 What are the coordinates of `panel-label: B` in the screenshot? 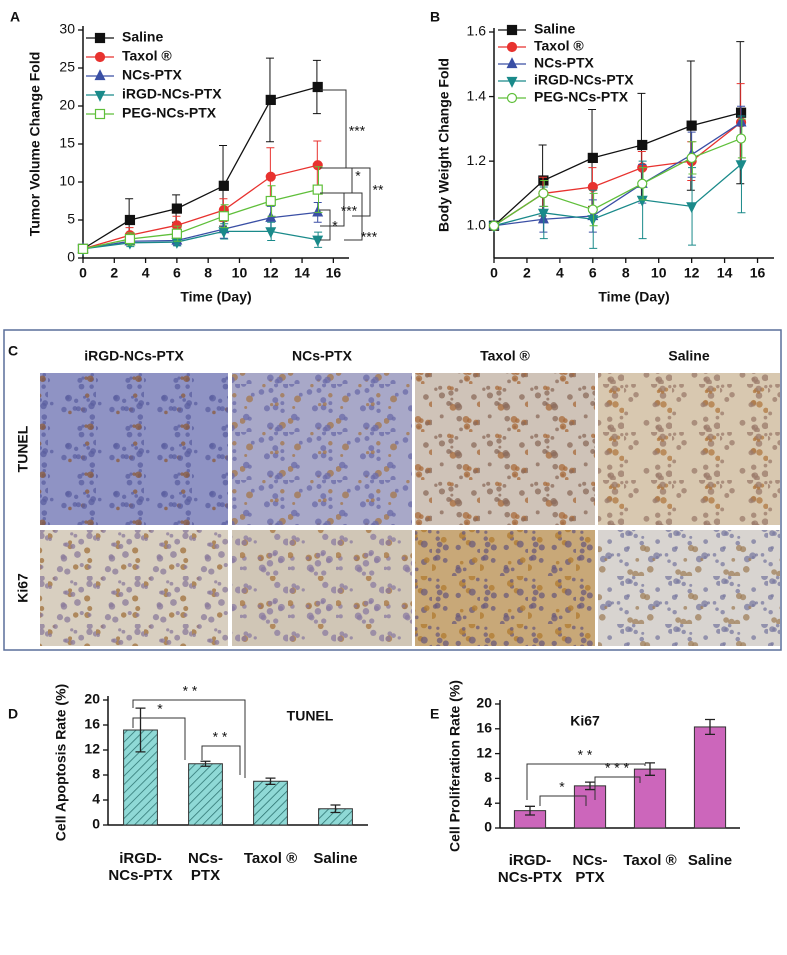 It's located at (435, 17).